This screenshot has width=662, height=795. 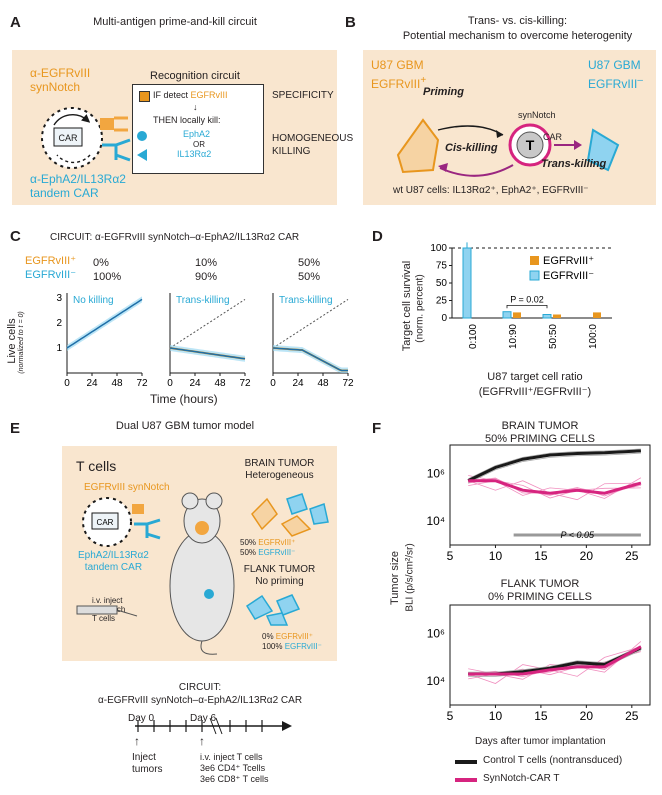 What do you see at coordinates (410, 577) in the screenshot?
I see `panel-f-ylabel-sub: BLI (p/s/cm²/sr)` at bounding box center [410, 577].